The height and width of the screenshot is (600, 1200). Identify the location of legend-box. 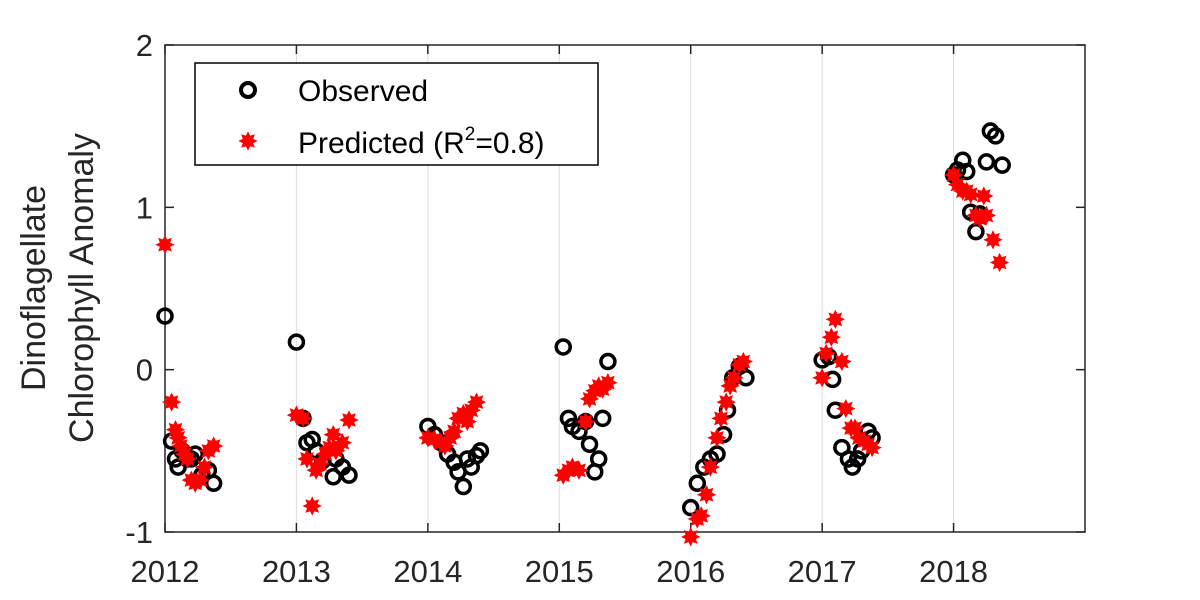
(396, 114).